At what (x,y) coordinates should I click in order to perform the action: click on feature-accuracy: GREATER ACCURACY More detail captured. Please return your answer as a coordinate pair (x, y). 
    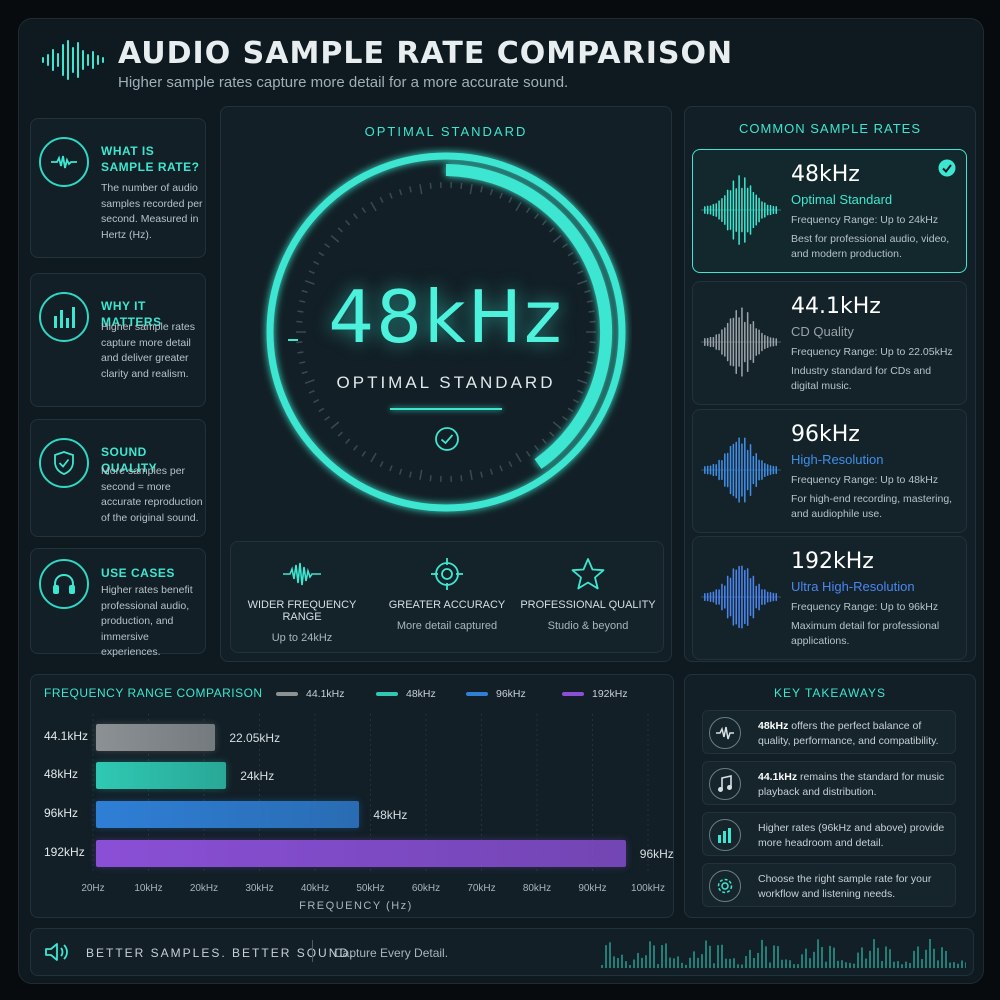
    Looking at the image, I should click on (447, 593).